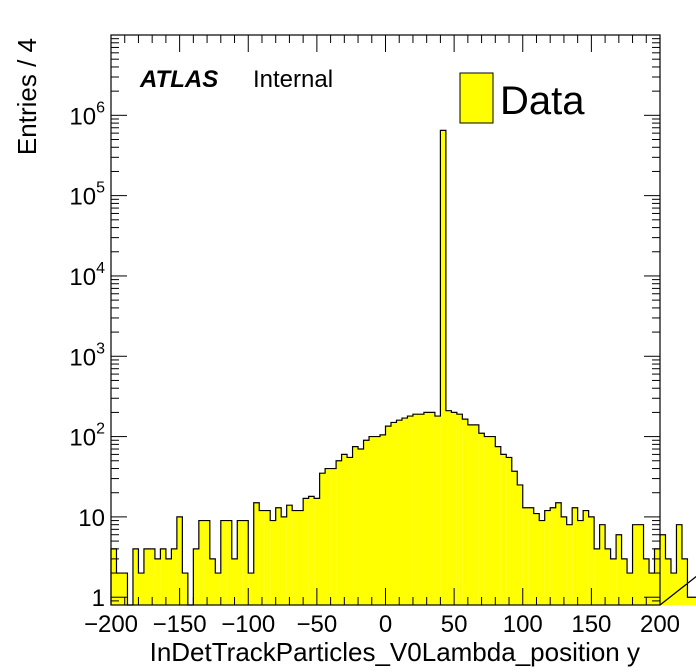  I want to click on x-tick-label: 150, so click(591, 624).